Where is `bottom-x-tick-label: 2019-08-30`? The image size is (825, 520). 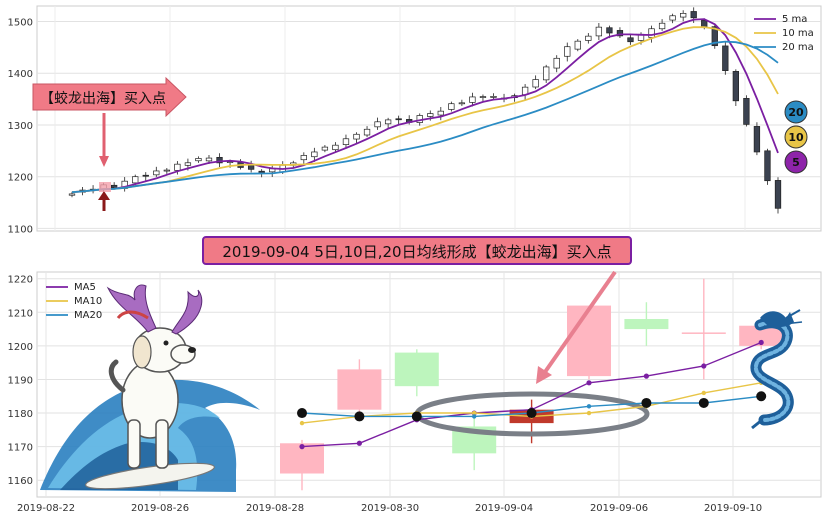 bottom-x-tick-label: 2019-08-30 is located at coordinates (390, 508).